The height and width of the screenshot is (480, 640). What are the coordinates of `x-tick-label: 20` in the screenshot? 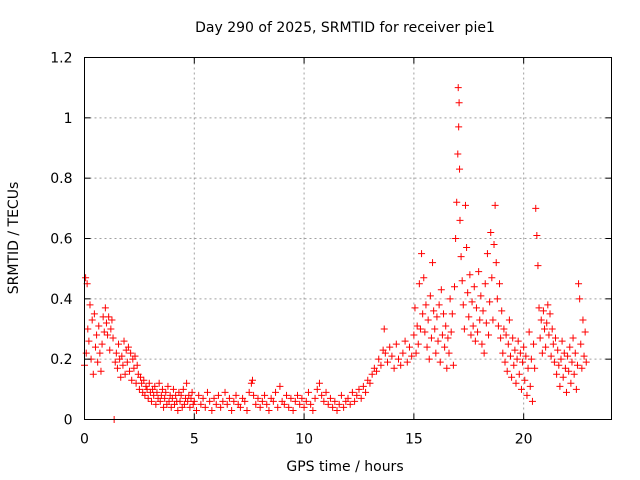 It's located at (524, 440).